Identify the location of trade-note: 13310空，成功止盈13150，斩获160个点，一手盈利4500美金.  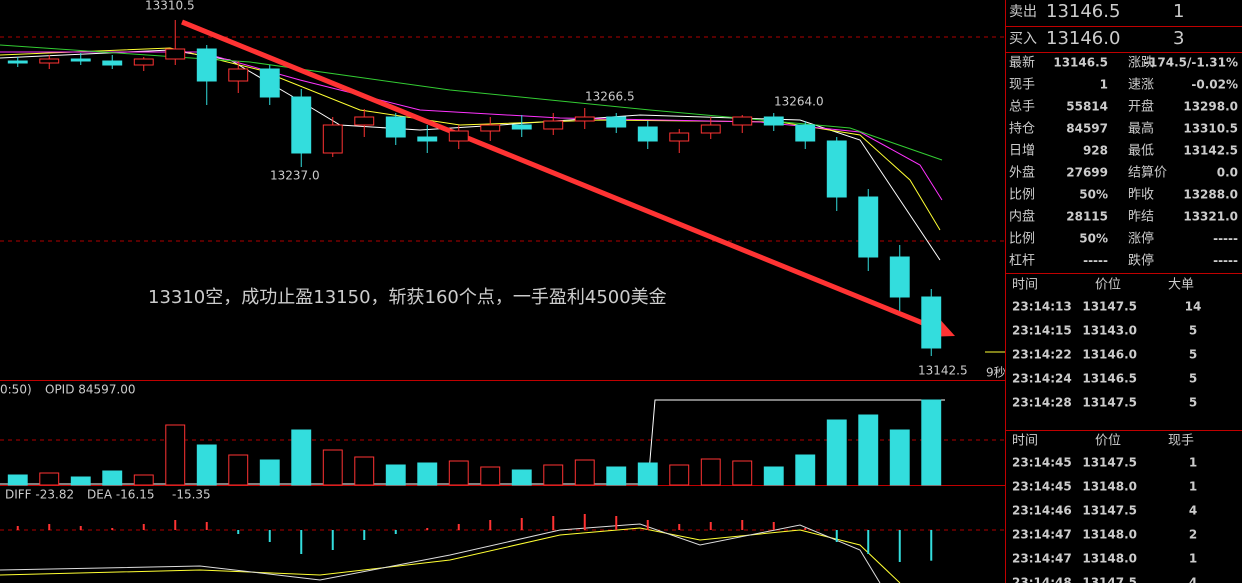
(407, 297).